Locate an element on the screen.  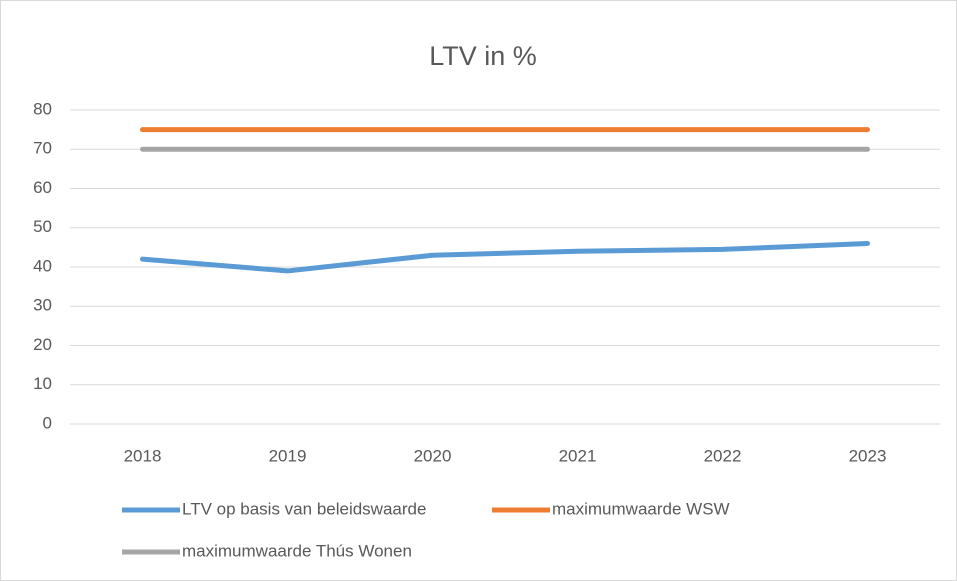
y-tick-label: 50 is located at coordinates (42, 226).